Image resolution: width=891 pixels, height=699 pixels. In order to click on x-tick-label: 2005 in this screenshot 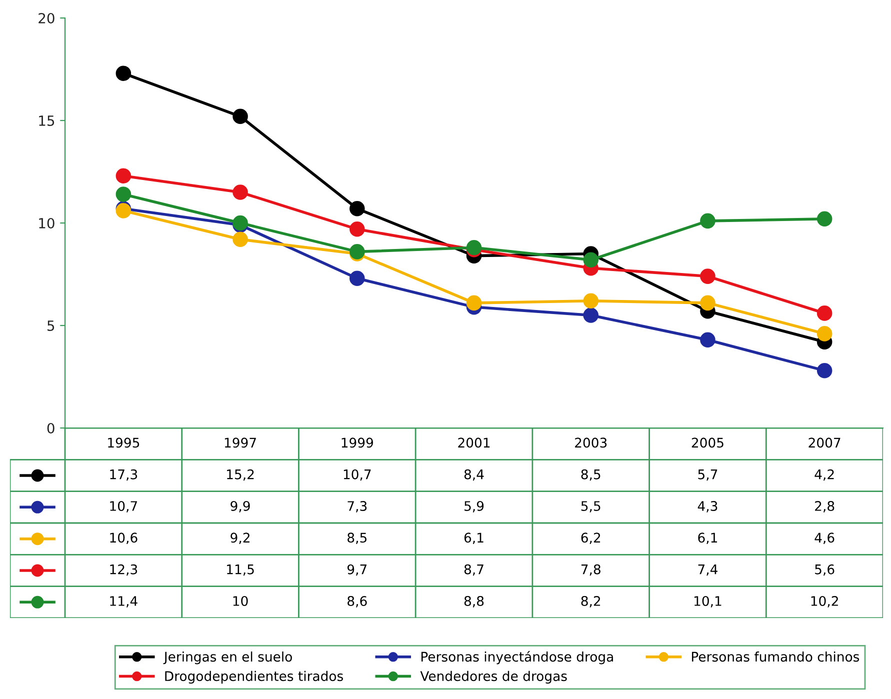, I will do `click(708, 443)`.